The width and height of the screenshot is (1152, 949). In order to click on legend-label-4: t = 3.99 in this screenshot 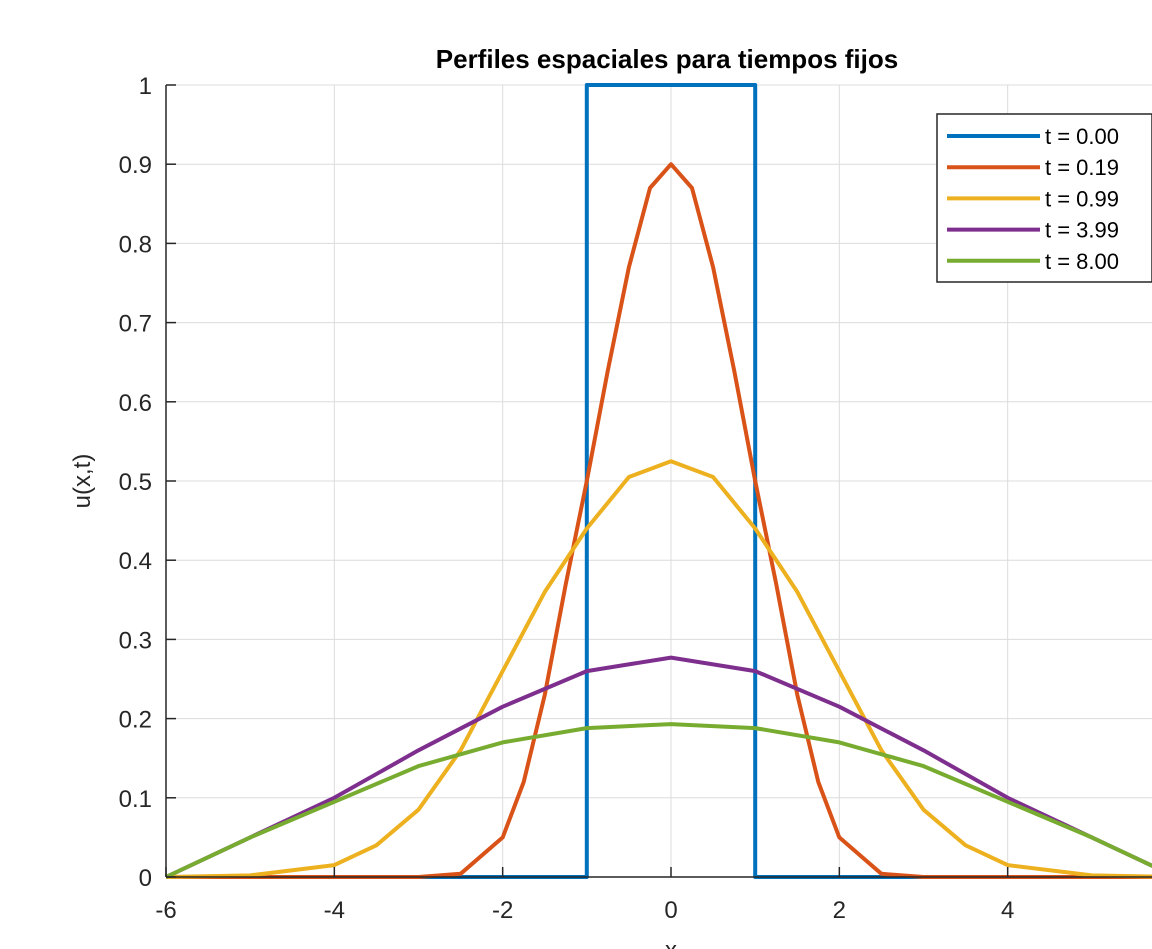, I will do `click(1082, 230)`.